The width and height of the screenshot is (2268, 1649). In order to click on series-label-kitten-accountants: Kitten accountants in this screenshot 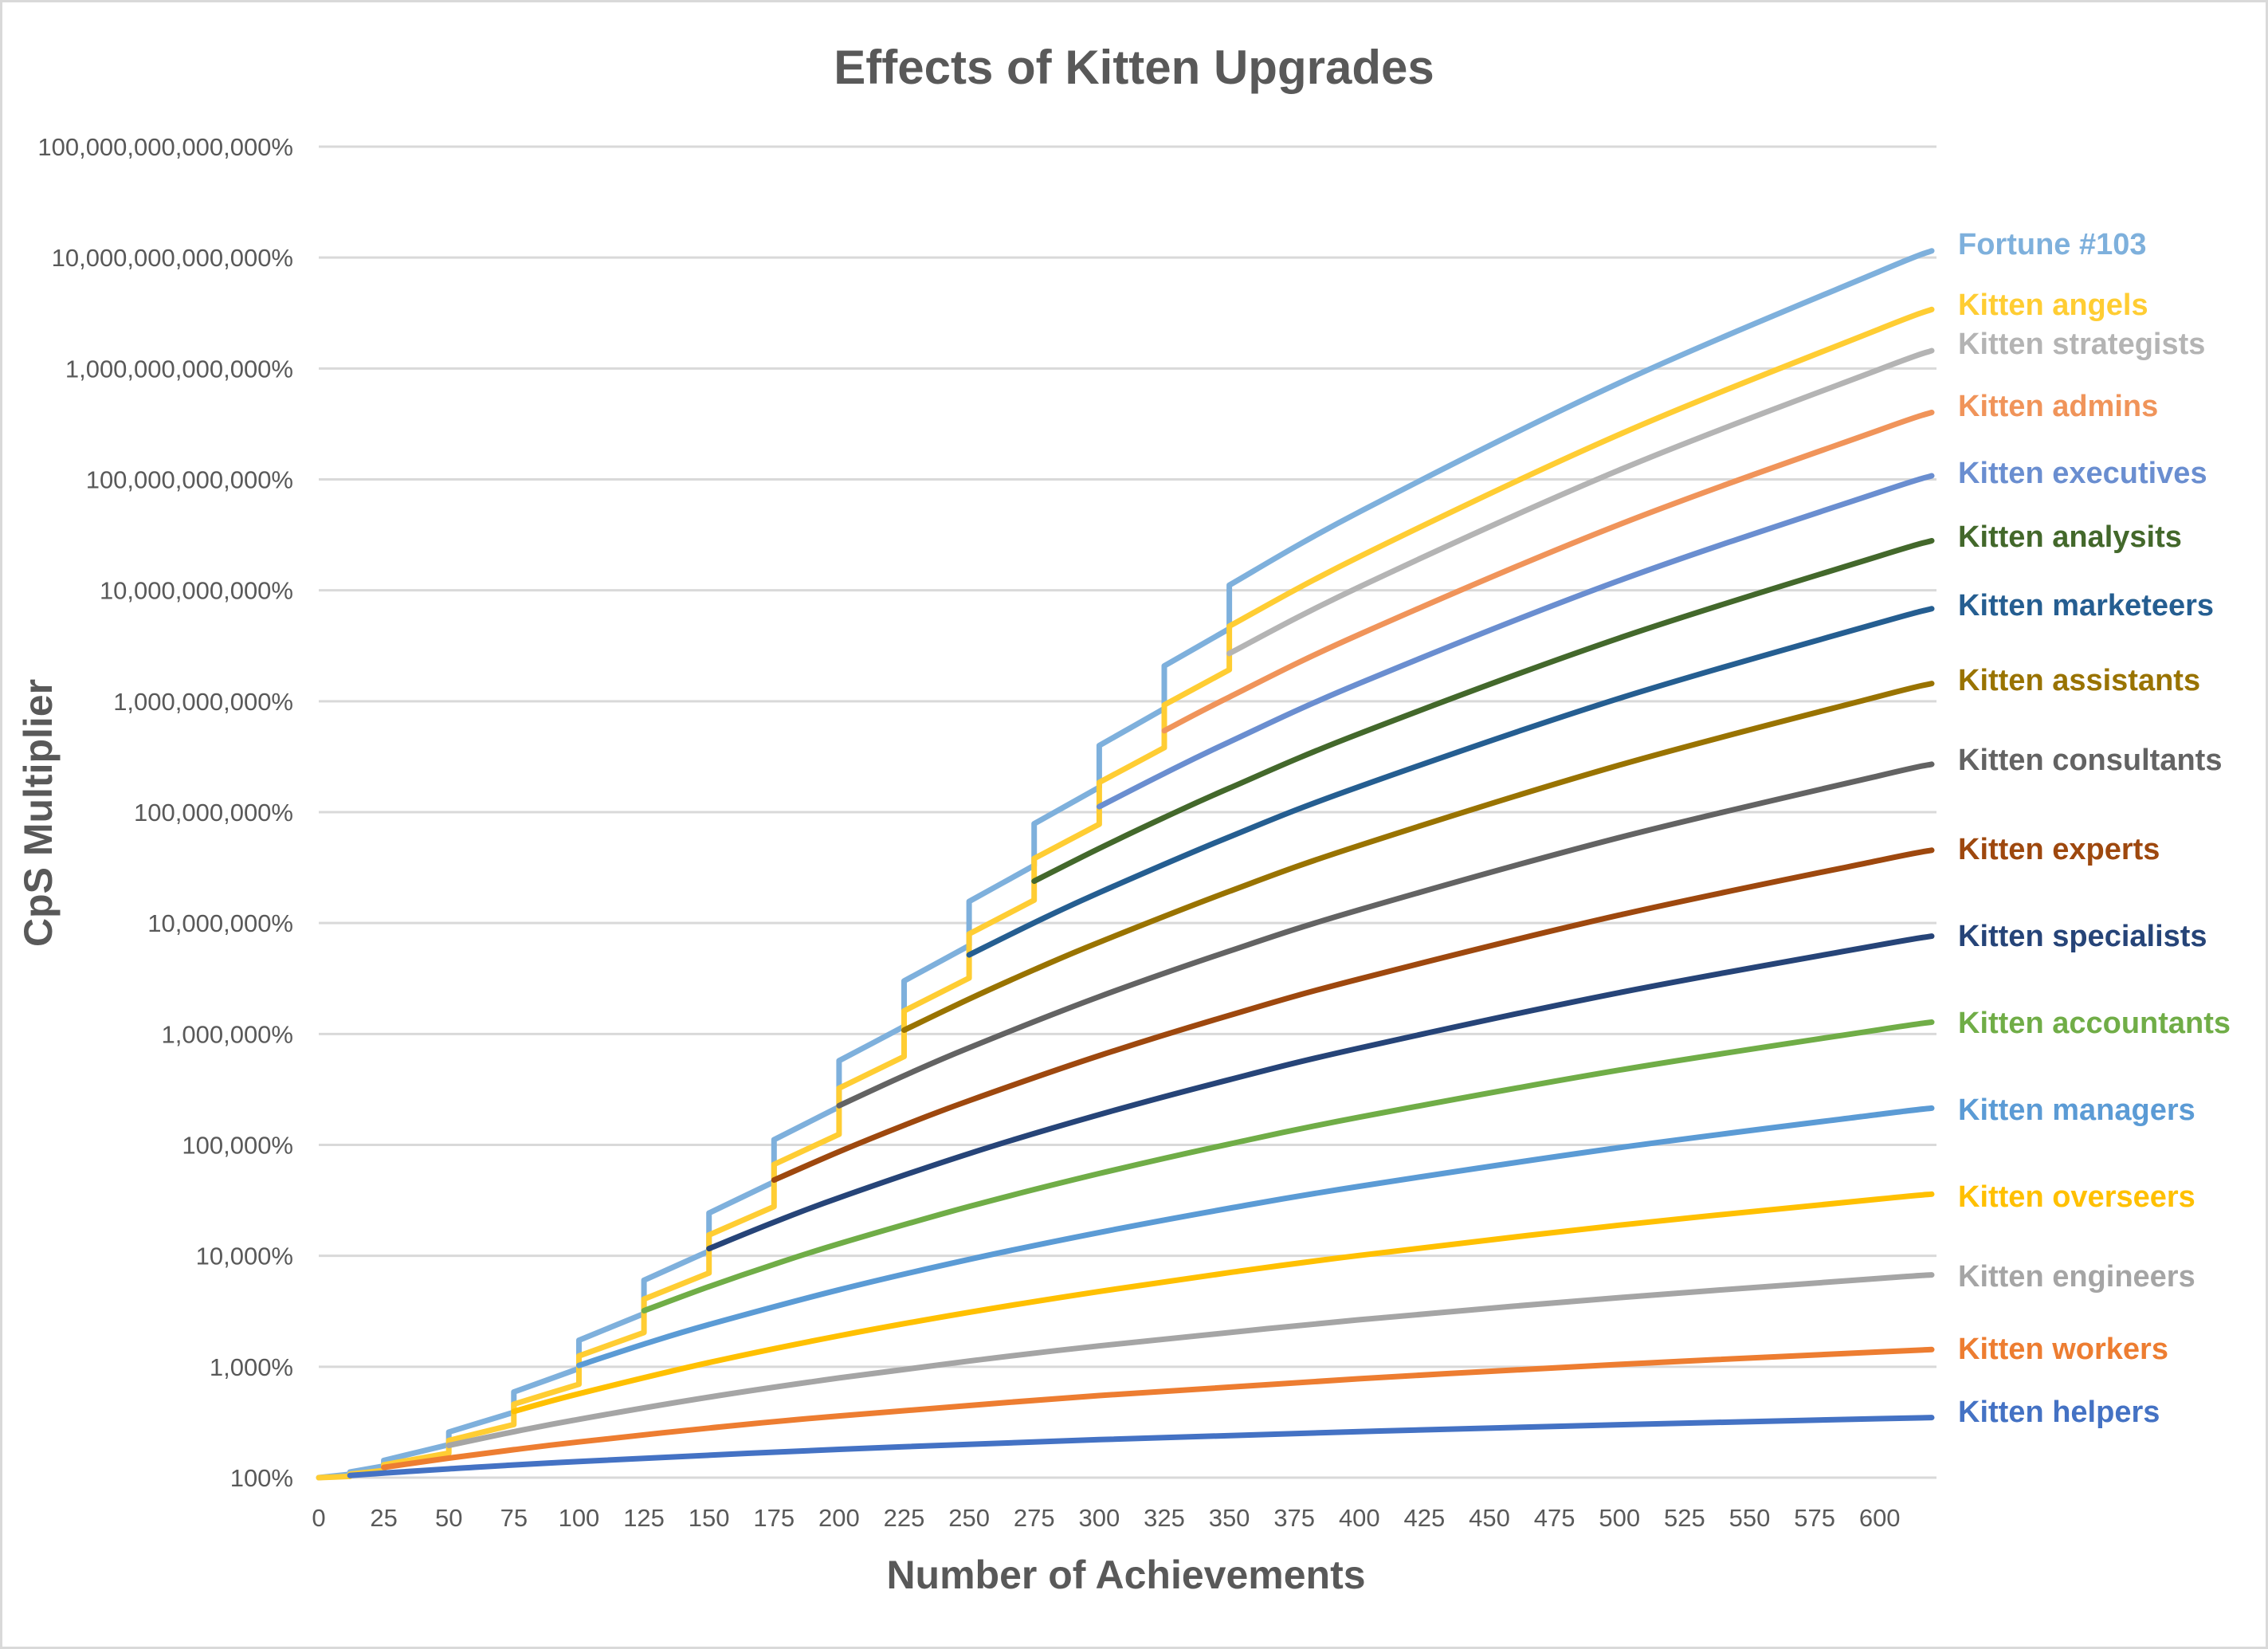, I will do `click(2094, 1024)`.